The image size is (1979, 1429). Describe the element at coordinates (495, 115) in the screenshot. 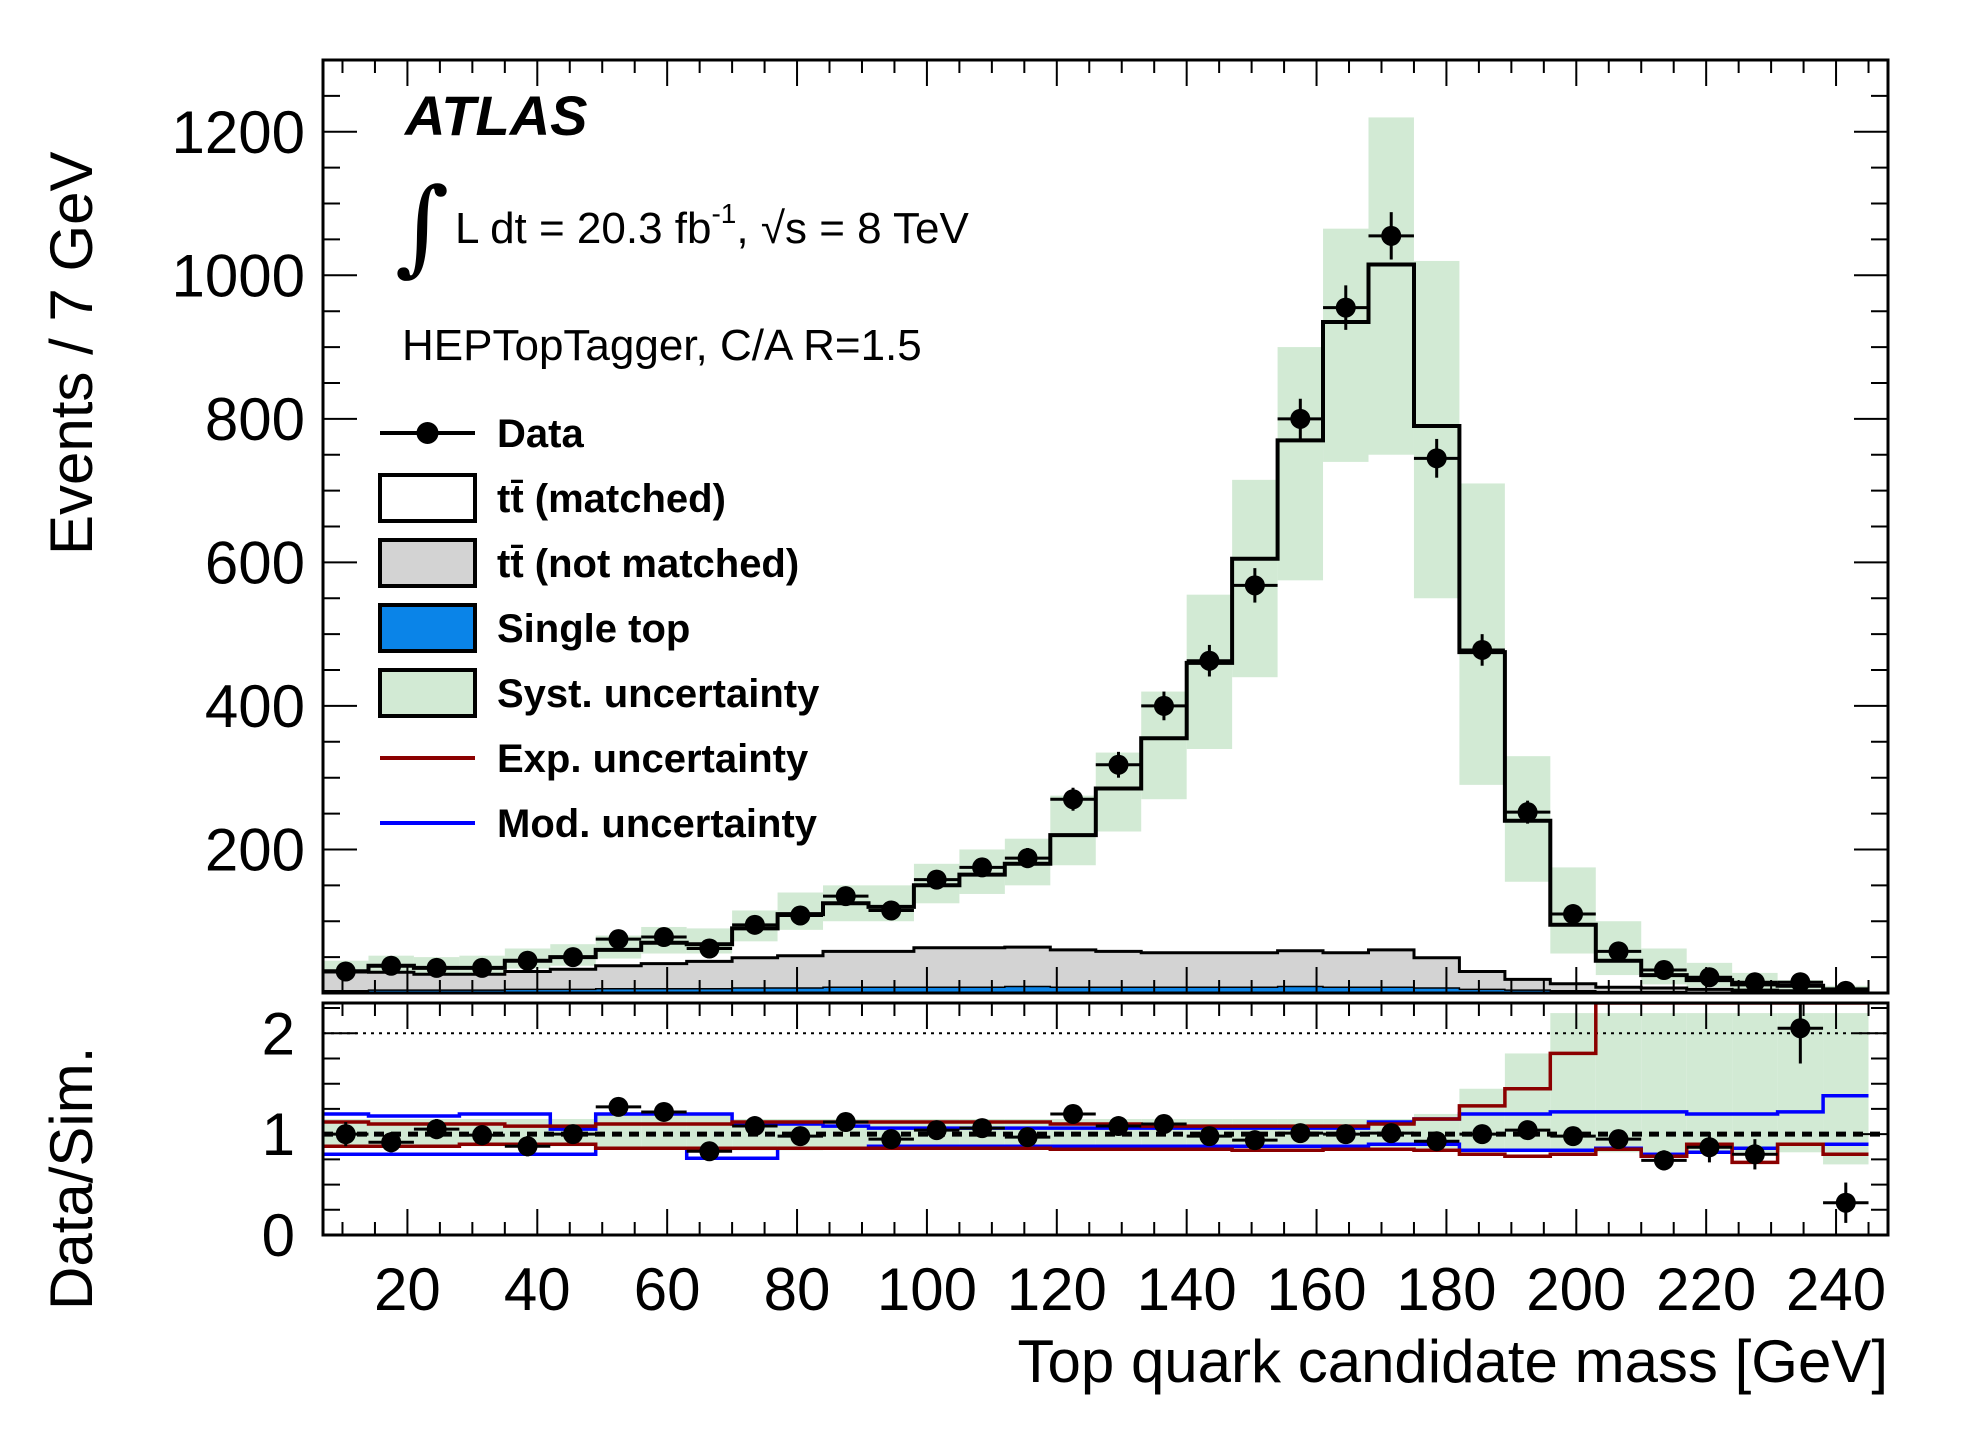

I see `atlas-label: ATLAS` at that location.